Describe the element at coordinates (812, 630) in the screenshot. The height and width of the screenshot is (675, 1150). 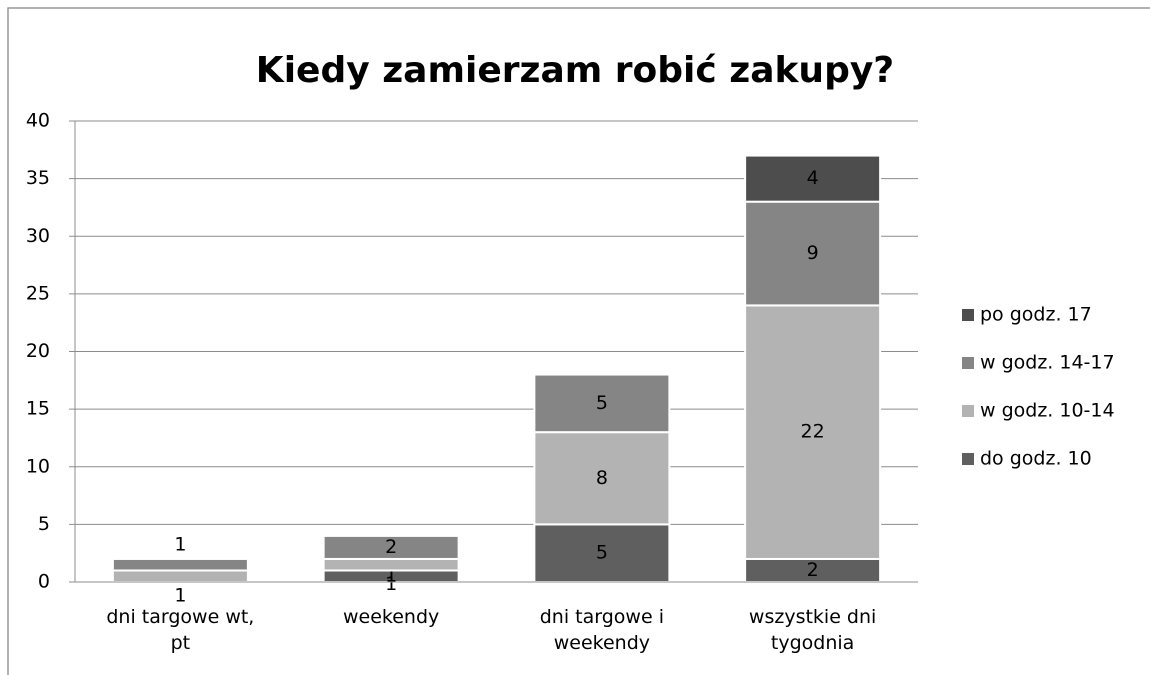
I see `x-tick-label: wszystkie dni tygodnia` at that location.